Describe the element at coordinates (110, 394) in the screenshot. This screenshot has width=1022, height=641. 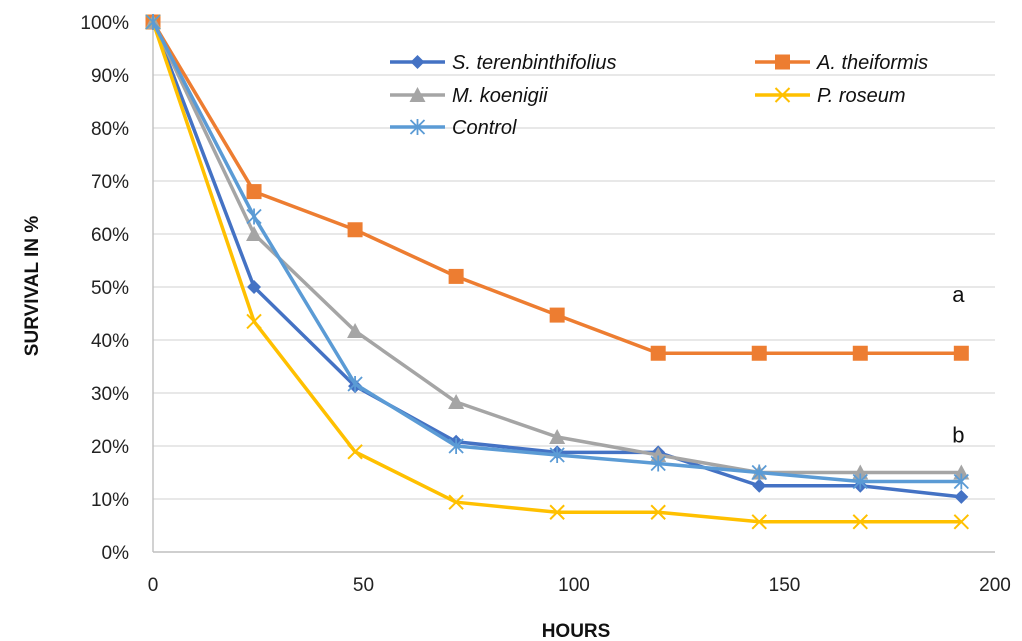
I see `y-tick-label: 30%` at that location.